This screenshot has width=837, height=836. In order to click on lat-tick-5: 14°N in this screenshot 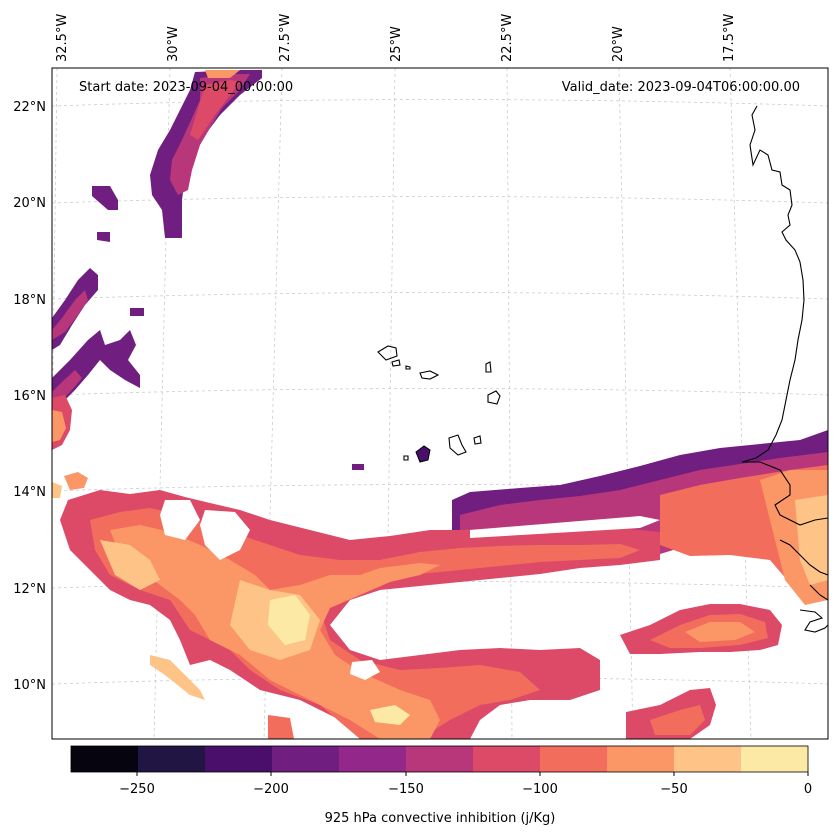, I will do `click(29, 492)`.